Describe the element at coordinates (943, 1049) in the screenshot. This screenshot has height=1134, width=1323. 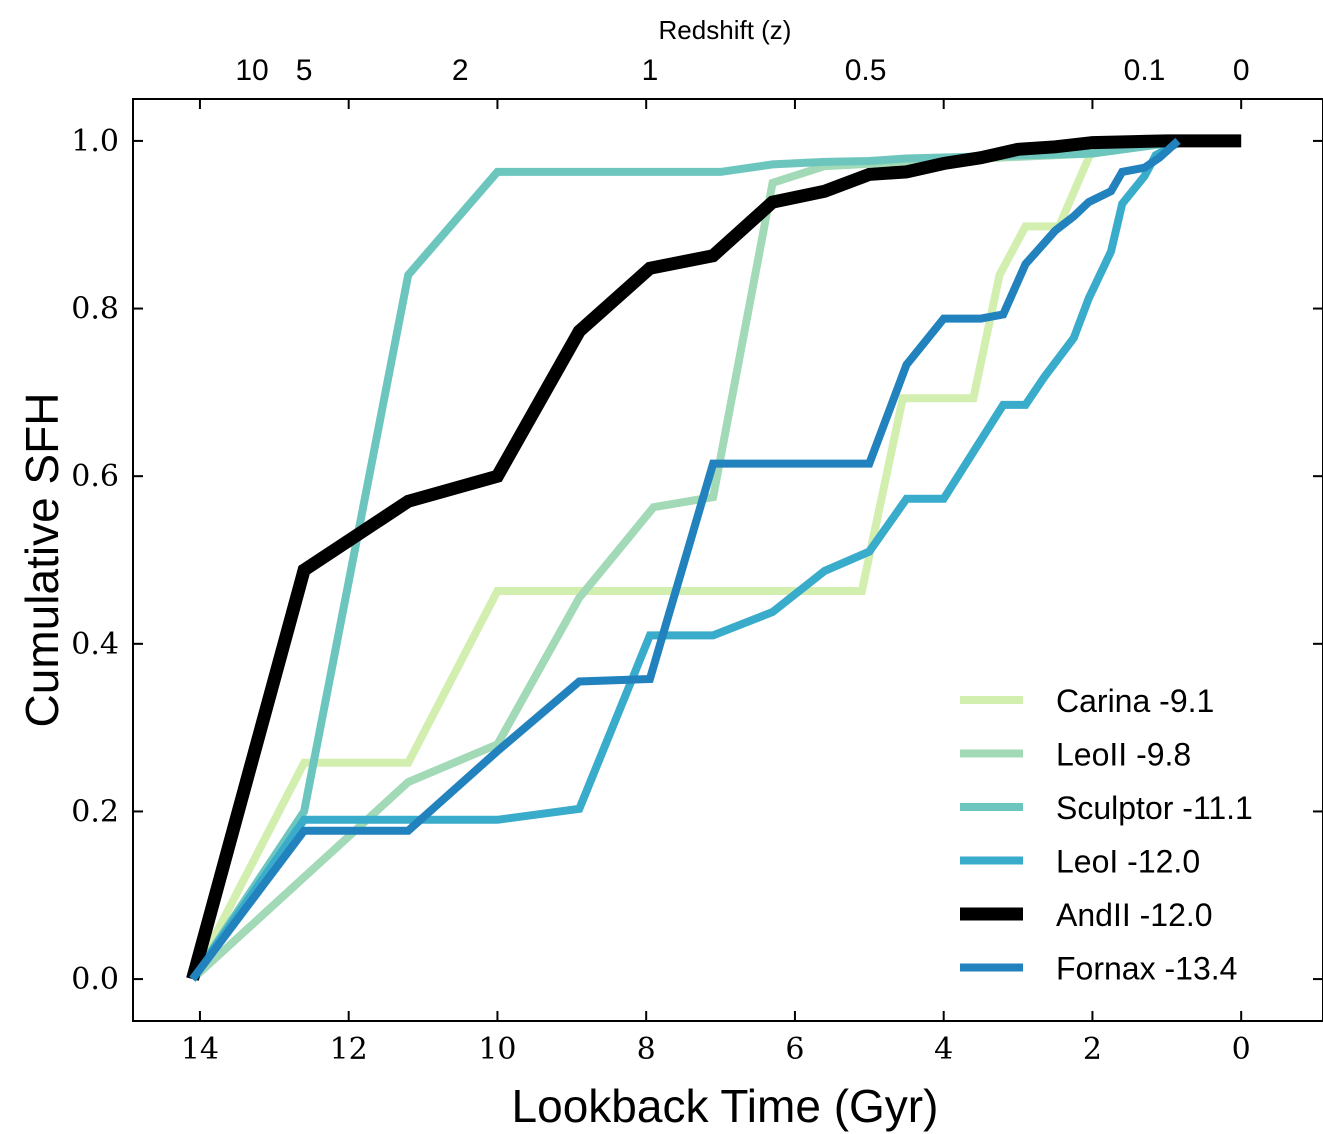
I see `x-tick-label: 4` at that location.